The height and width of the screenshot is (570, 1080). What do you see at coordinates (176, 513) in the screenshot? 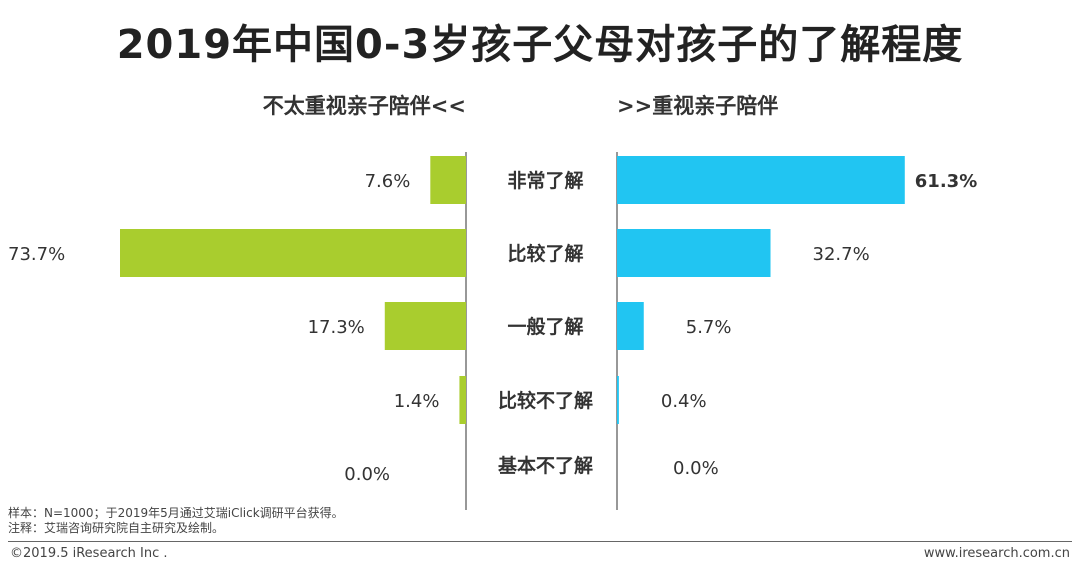
I see `sample-note: 样本：N=1000；于2019年5月通过艾瑞iClick调研平台获得。` at bounding box center [176, 513].